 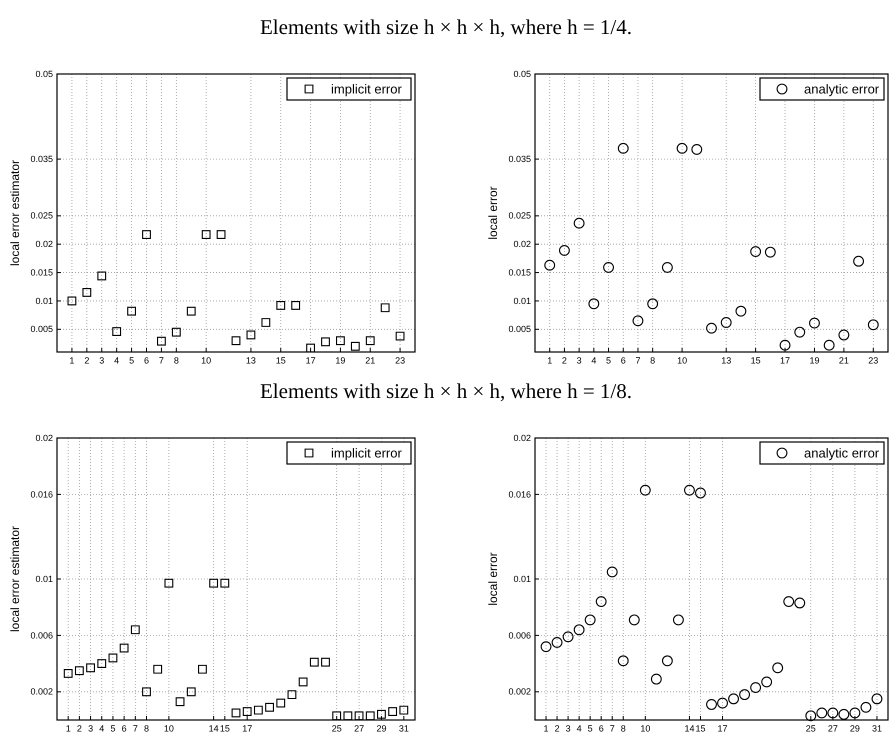 What do you see at coordinates (519, 329) in the screenshot?
I see `y-tick-label: 0.005` at bounding box center [519, 329].